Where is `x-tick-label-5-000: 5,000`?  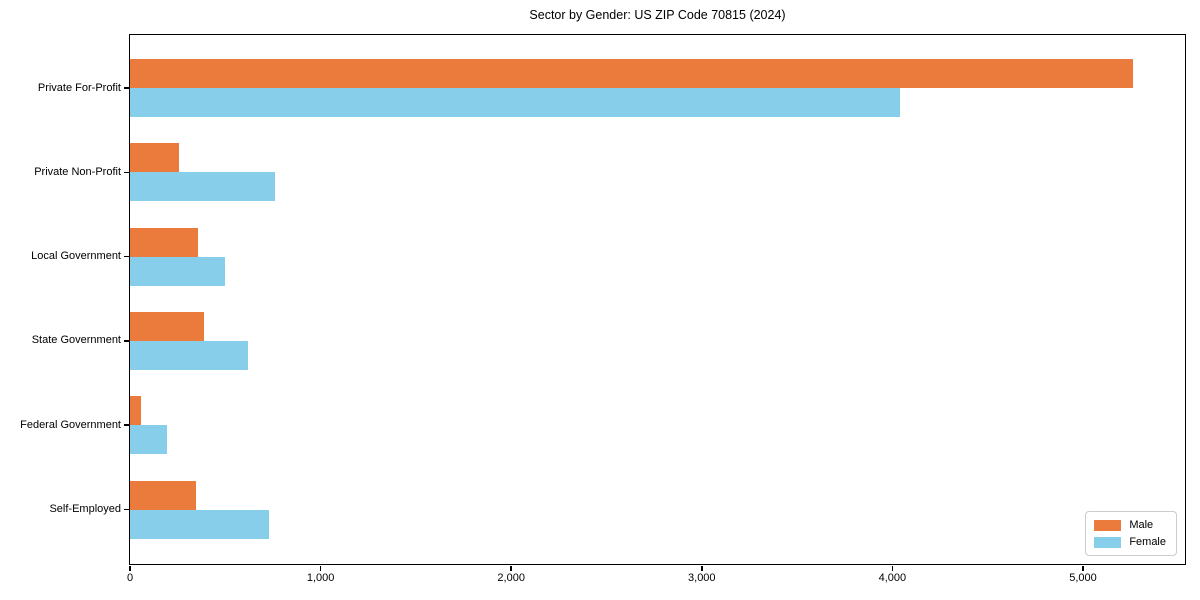
x-tick-label-5-000: 5,000 is located at coordinates (1083, 578).